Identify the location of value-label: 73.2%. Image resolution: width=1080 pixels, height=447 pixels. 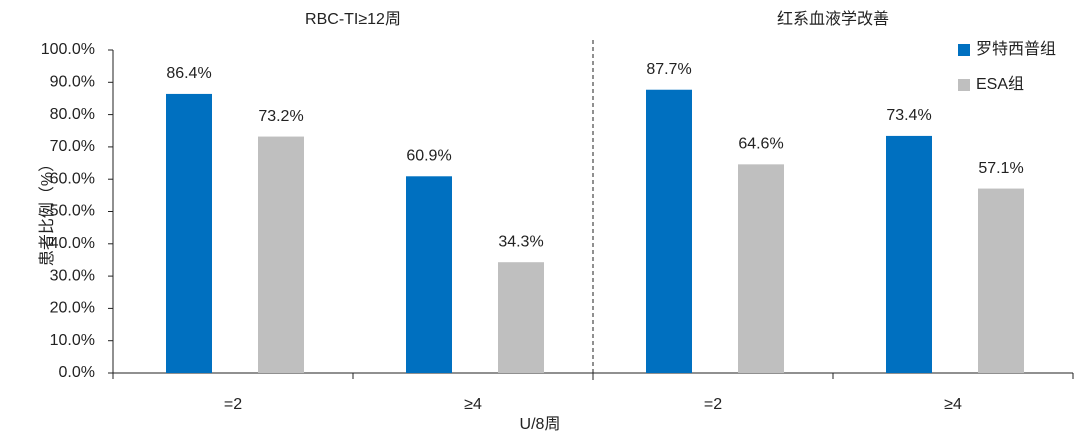
(280, 116).